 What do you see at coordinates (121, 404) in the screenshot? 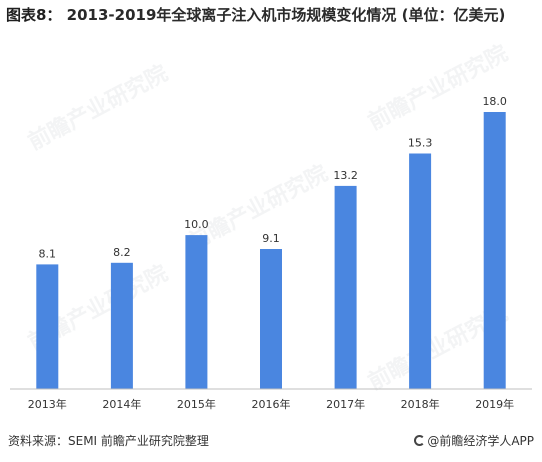
I see `x-tick-label: 2014年` at bounding box center [121, 404].